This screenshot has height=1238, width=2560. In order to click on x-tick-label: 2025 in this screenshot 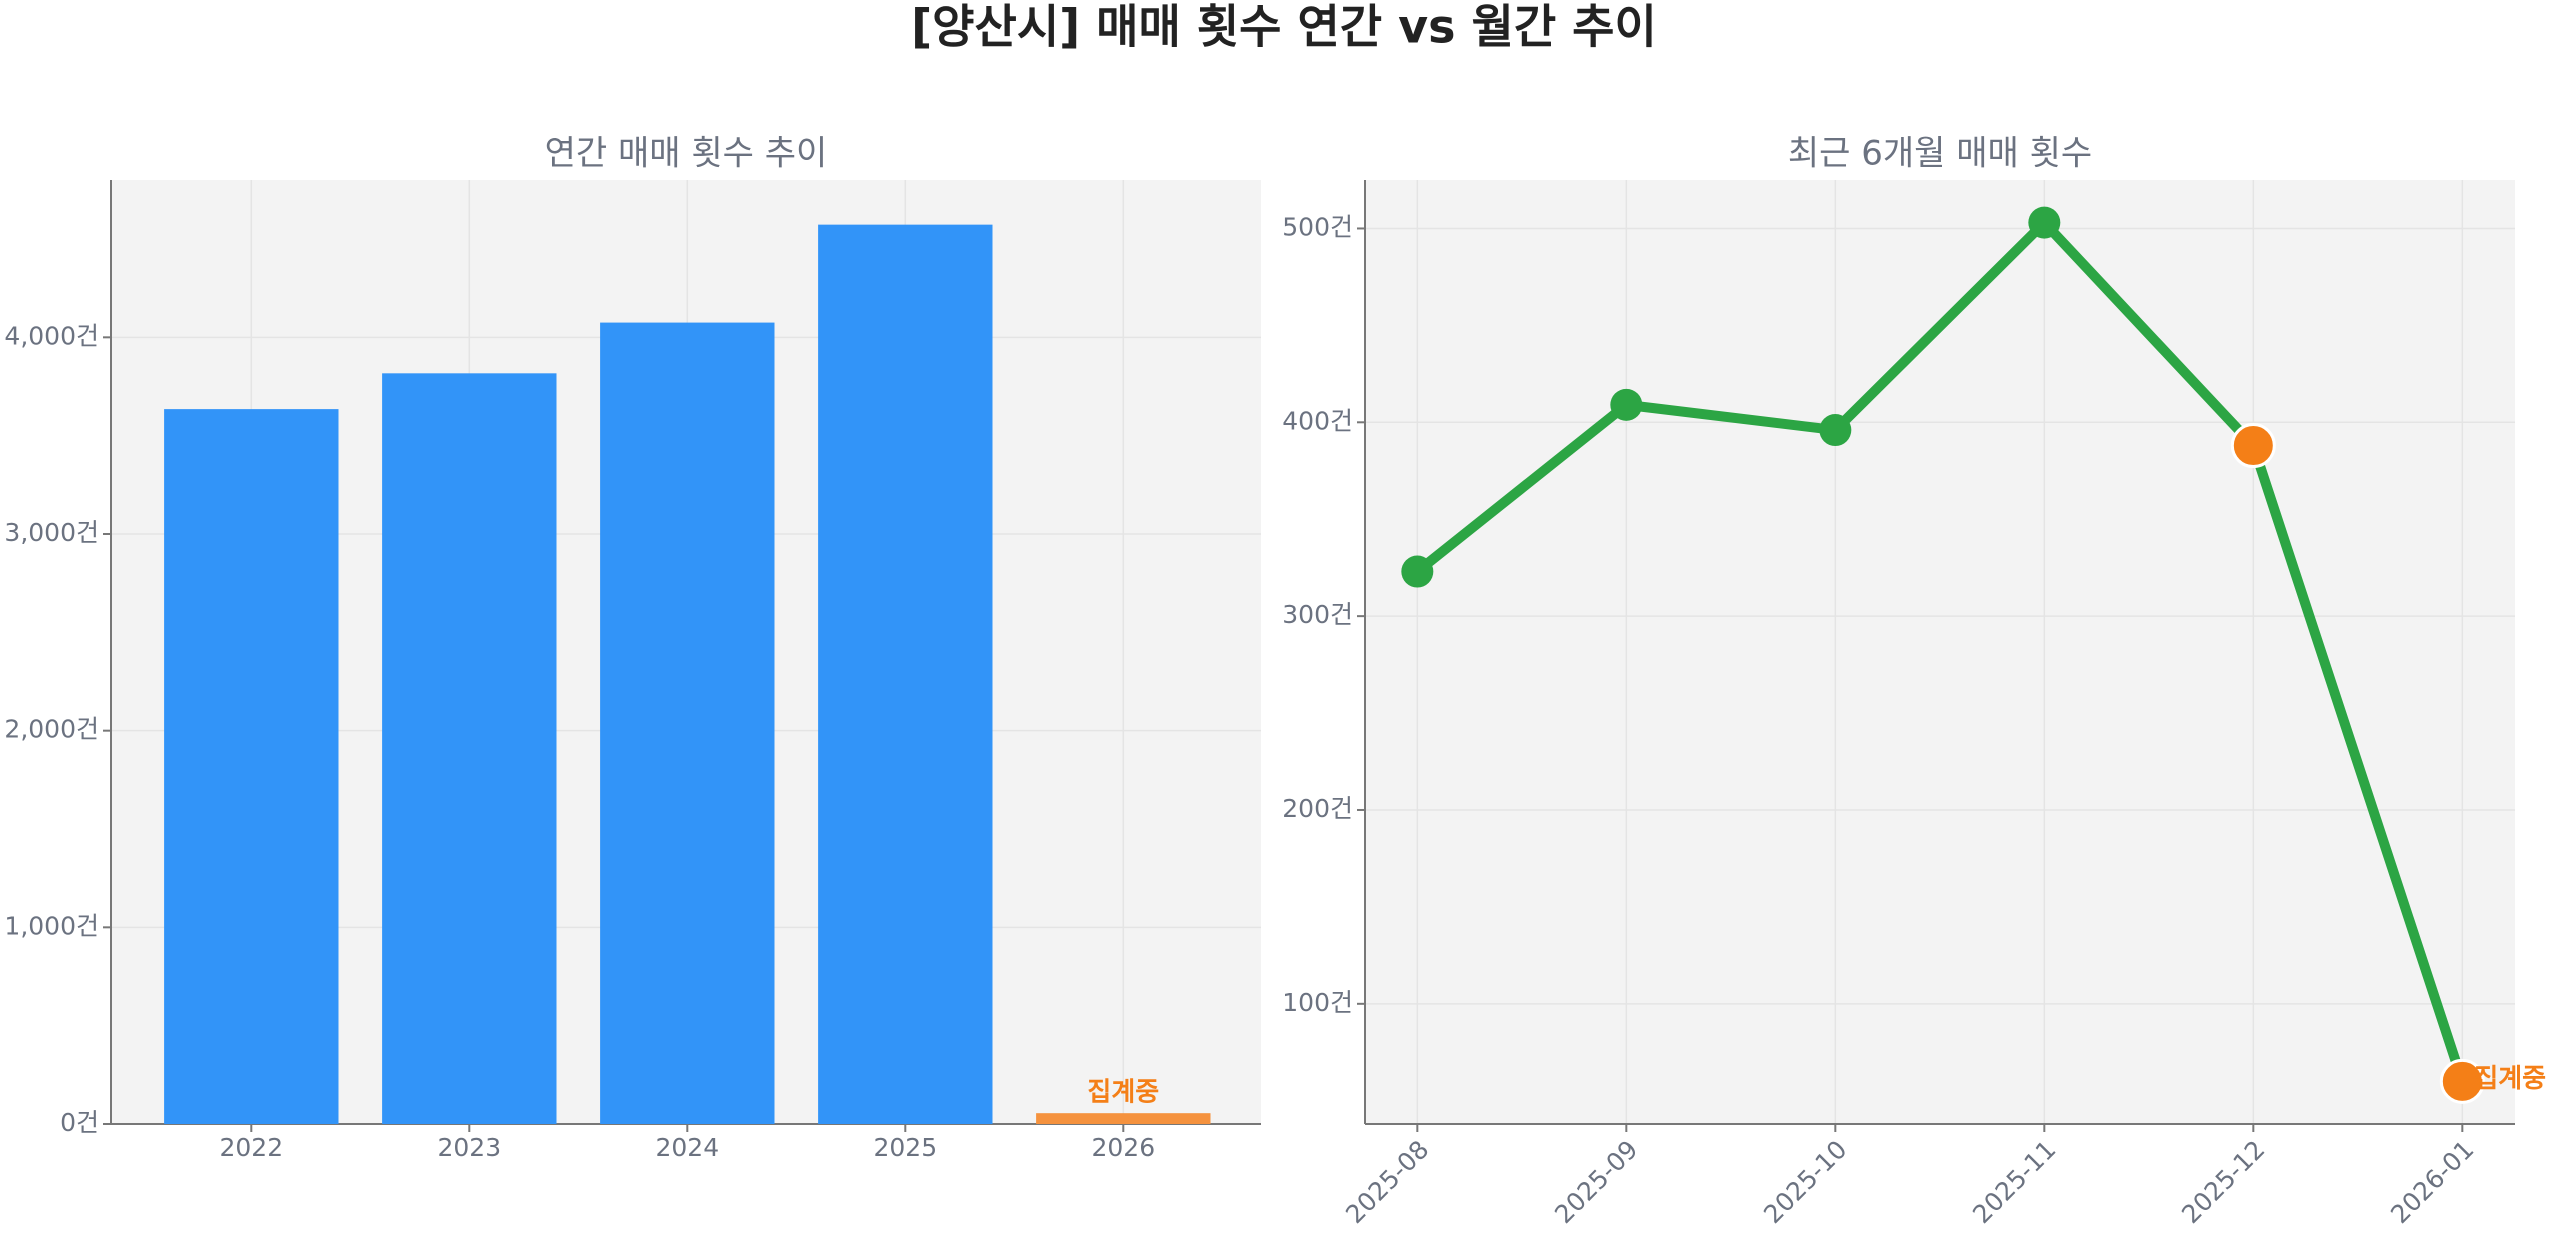, I will do `click(905, 1147)`.